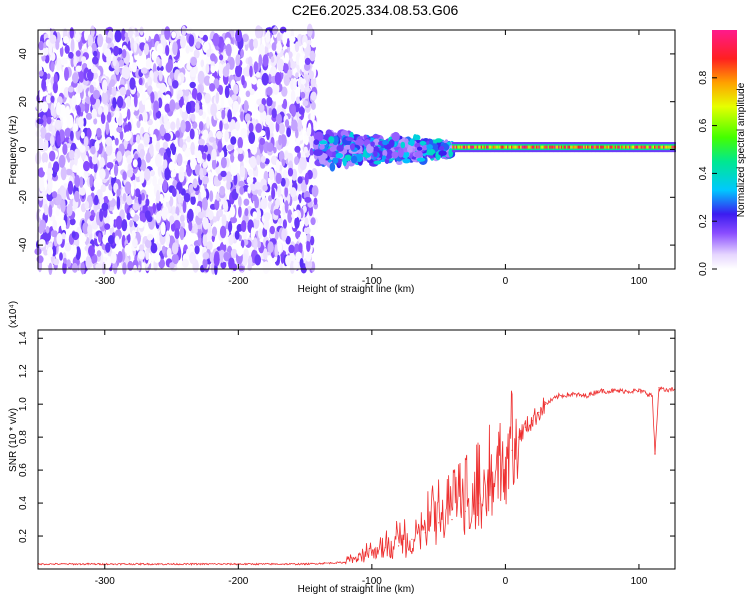 This screenshot has width=750, height=600. I want to click on spectrogram-x-tick-label: 0, so click(506, 281).